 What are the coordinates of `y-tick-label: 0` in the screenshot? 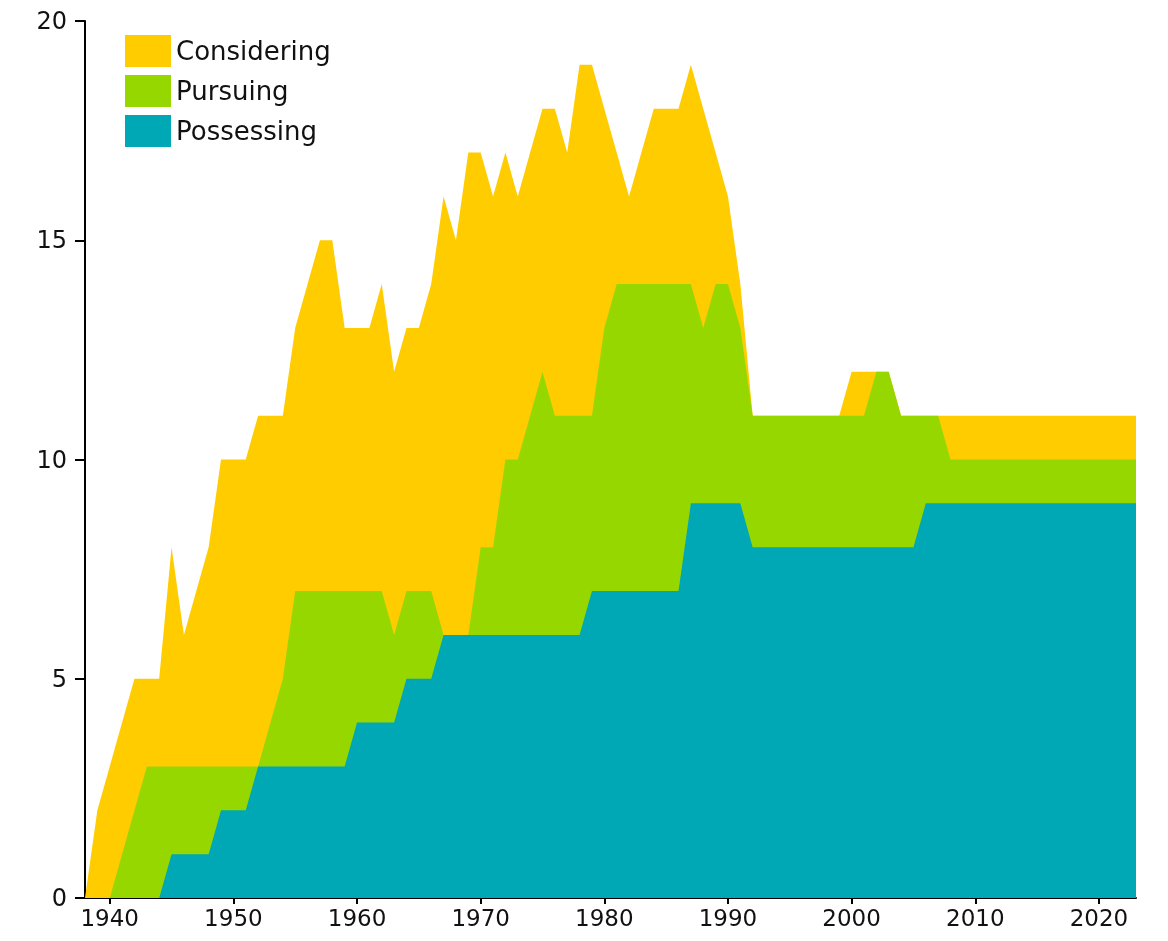 It's located at (59, 898).